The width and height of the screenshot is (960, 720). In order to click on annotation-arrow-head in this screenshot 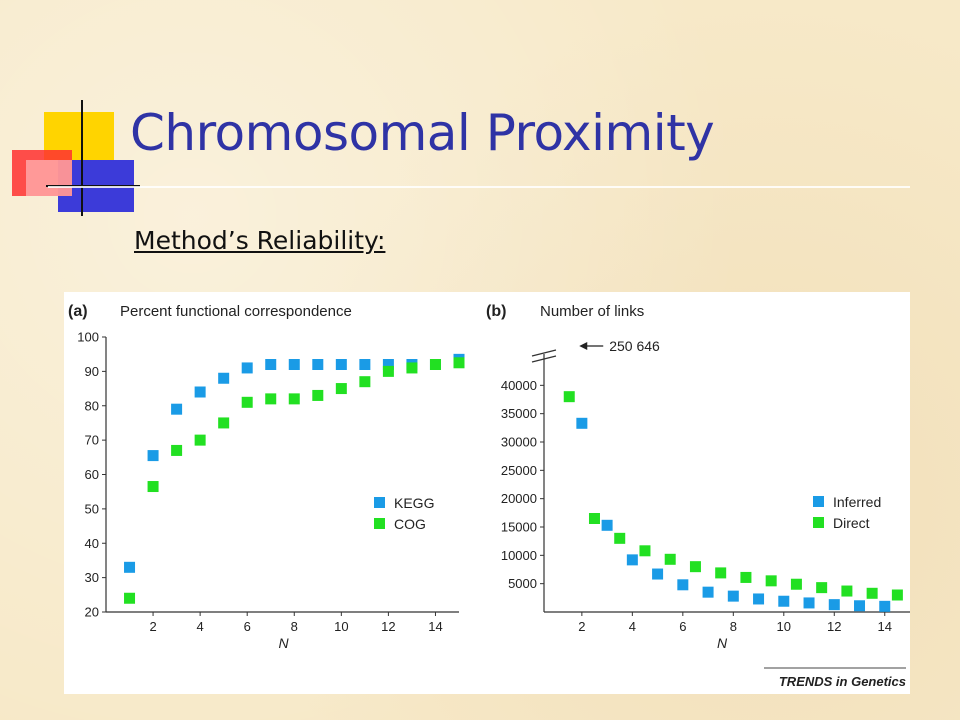, I will do `click(583, 346)`.